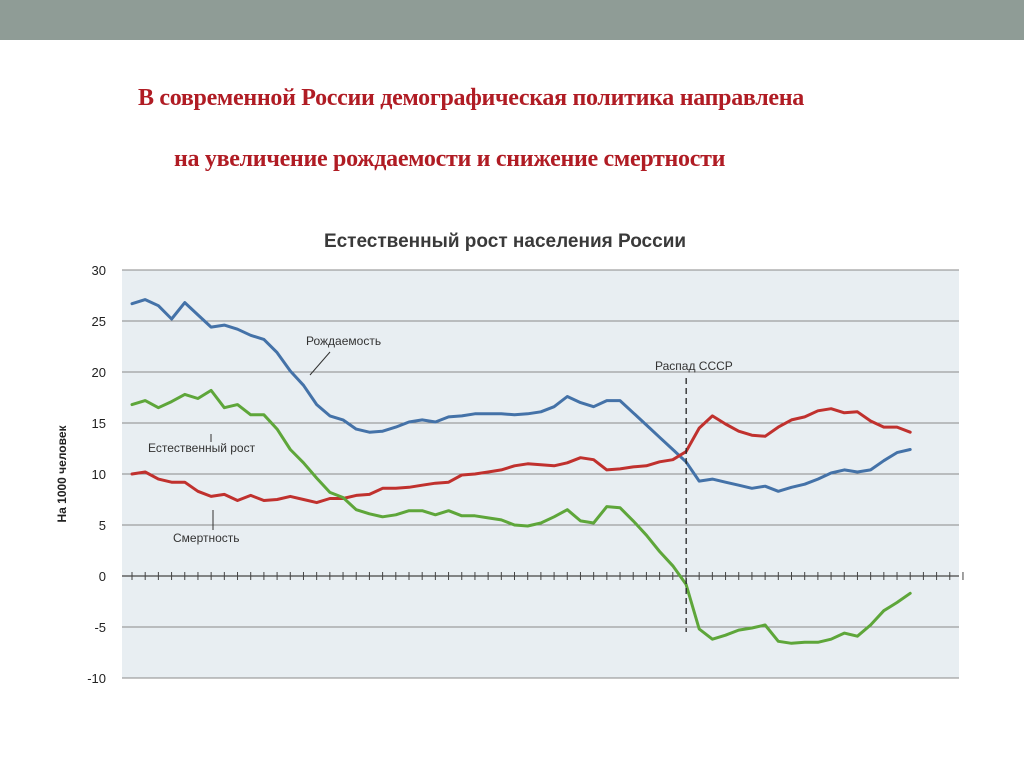 Image resolution: width=1024 pixels, height=768 pixels. I want to click on y-tick-label: 5, so click(102, 525).